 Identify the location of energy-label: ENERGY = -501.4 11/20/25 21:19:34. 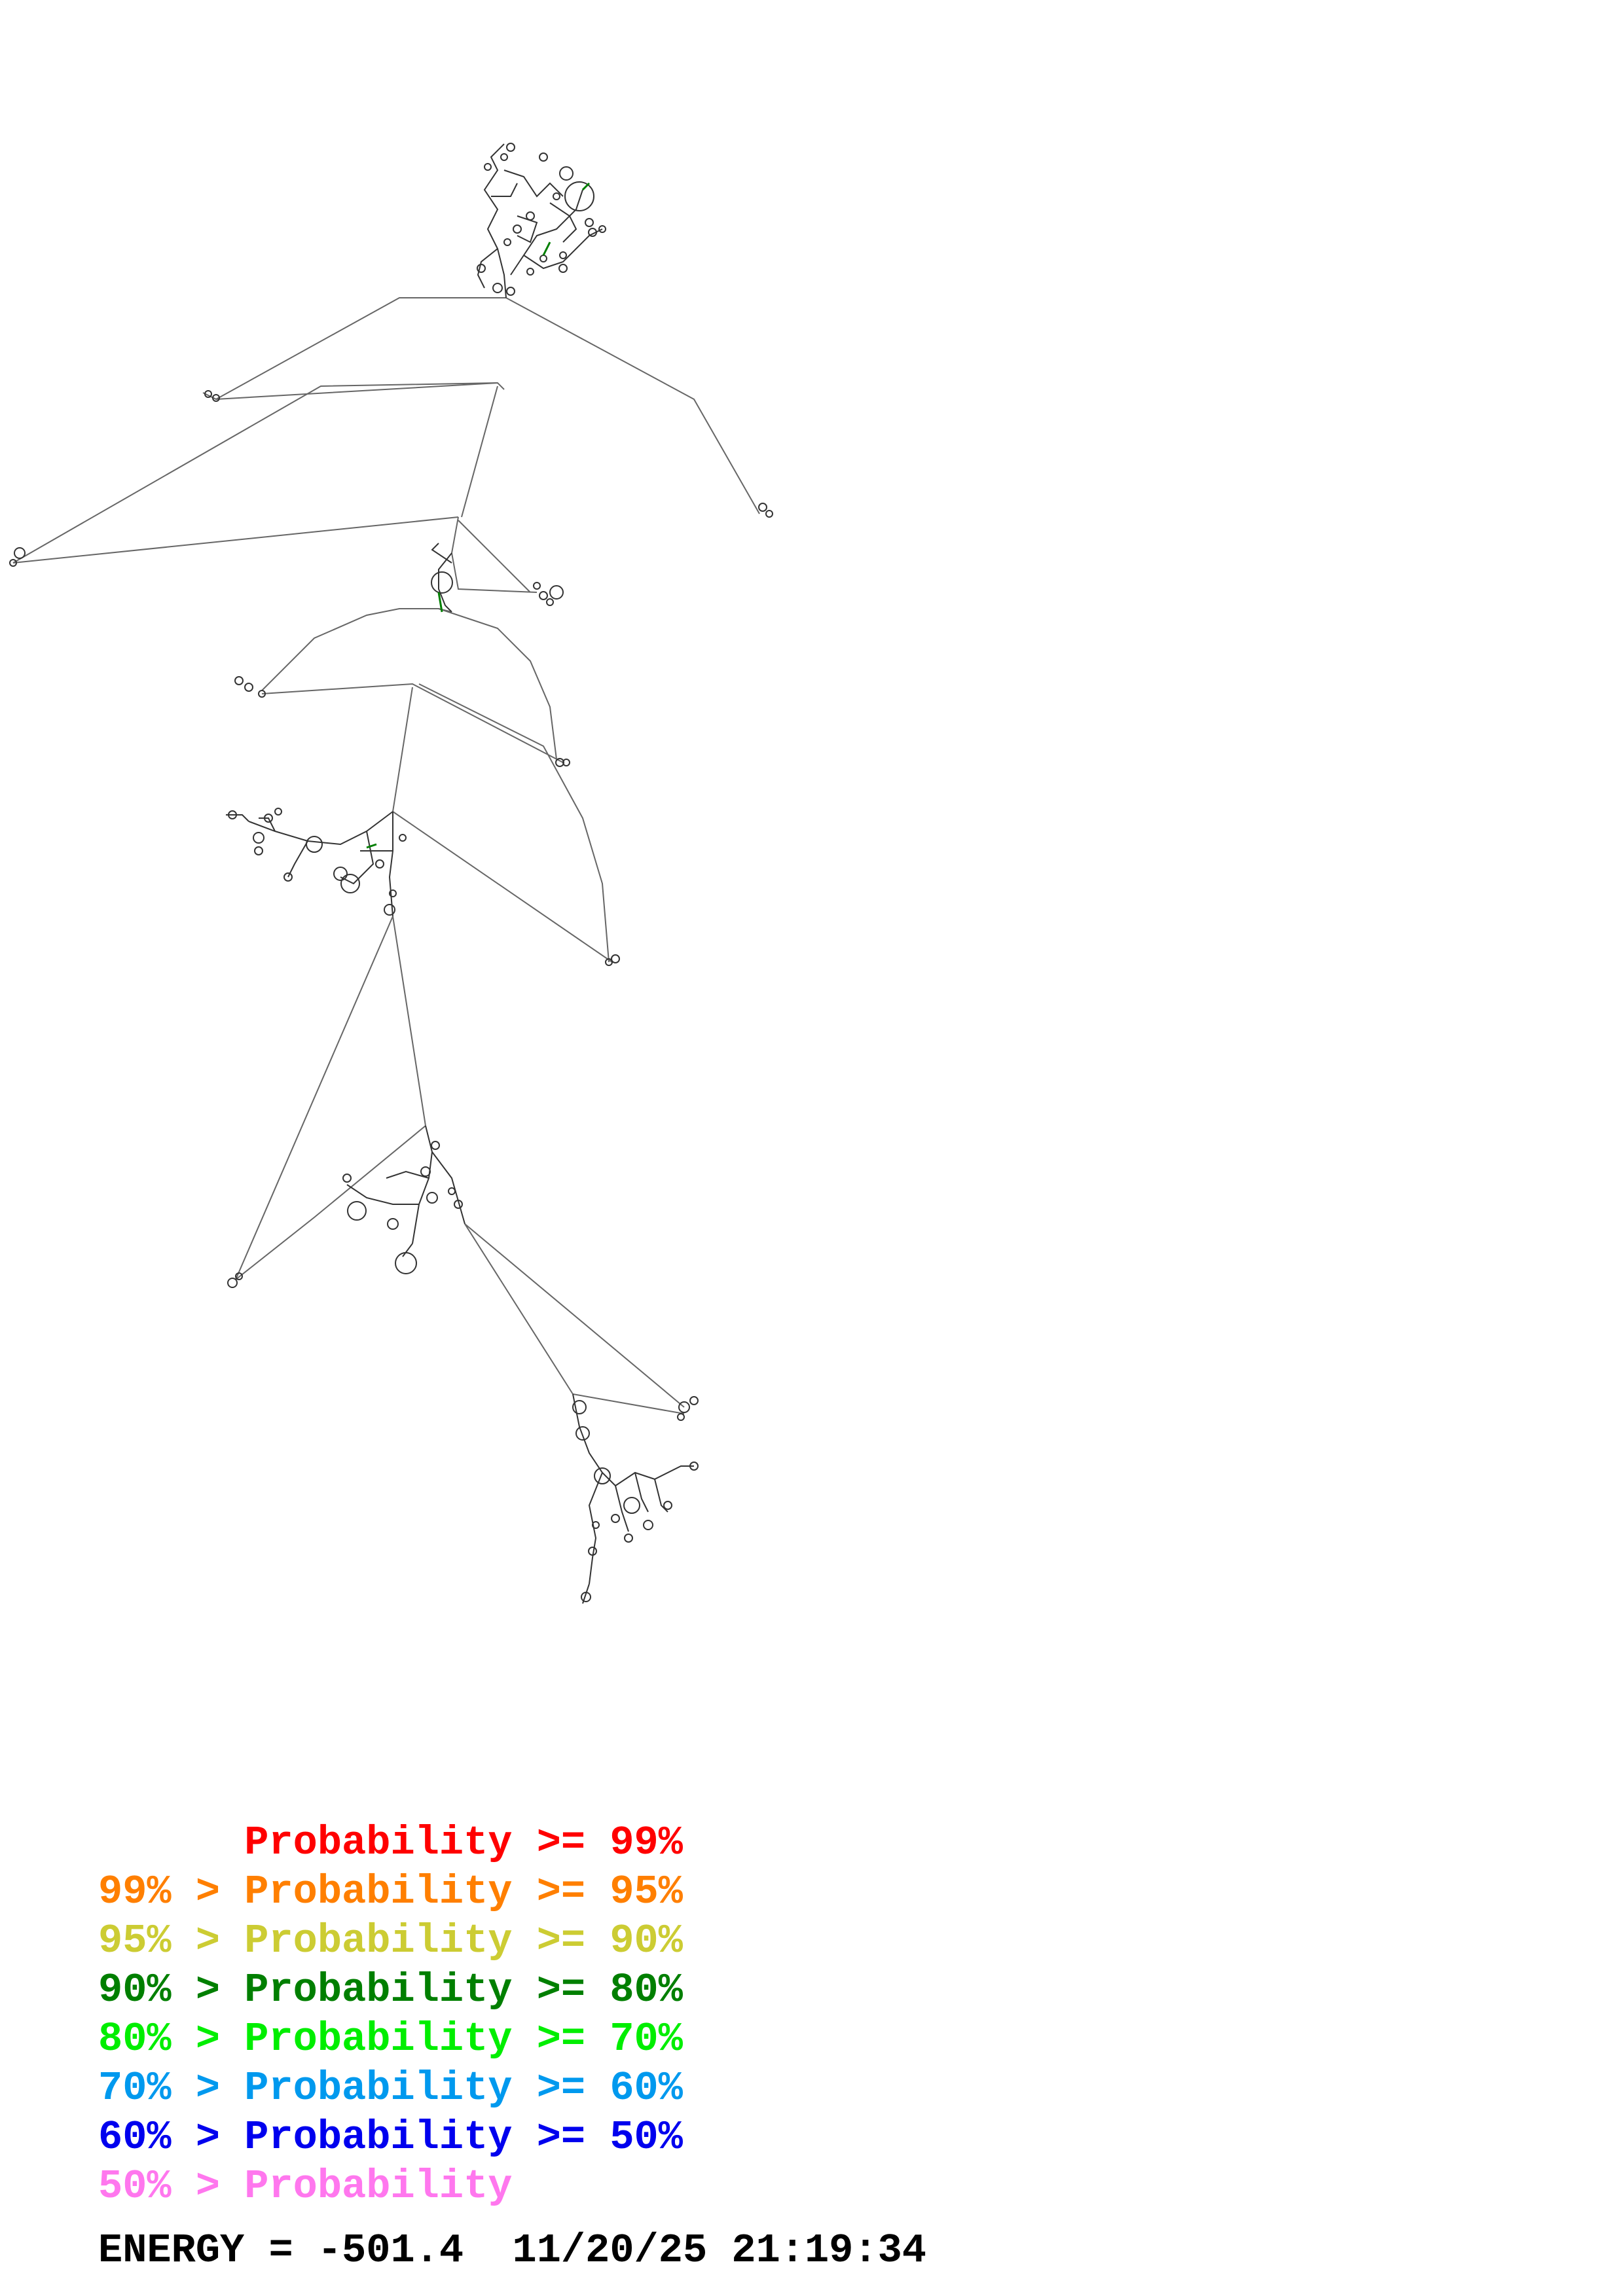
(512, 2250).